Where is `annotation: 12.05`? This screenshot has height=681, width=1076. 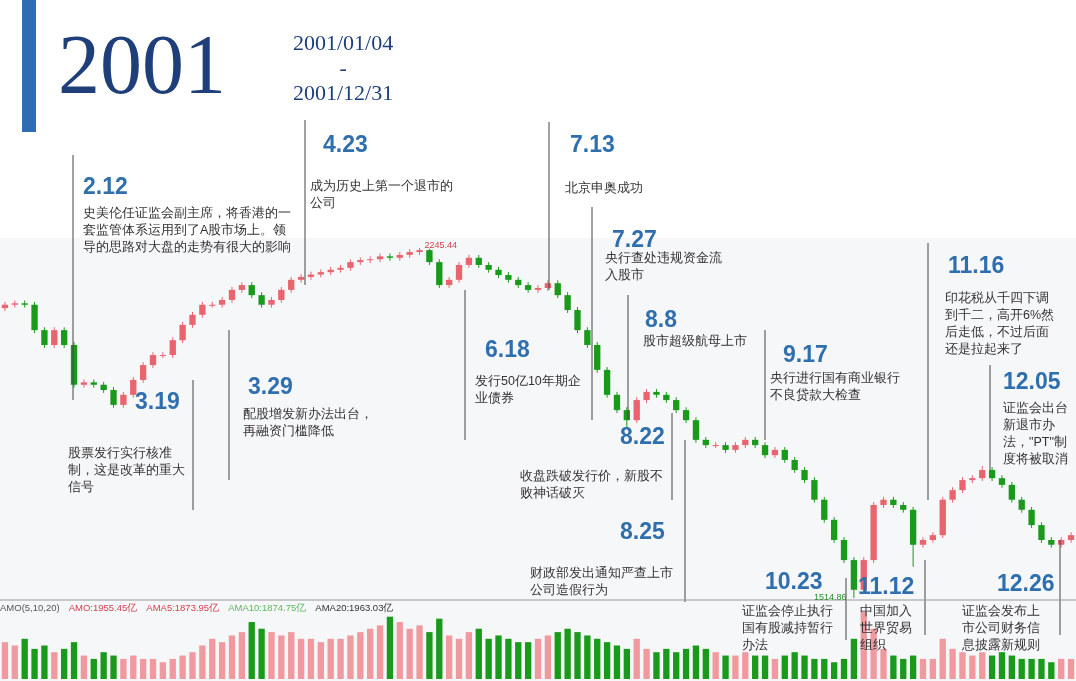
annotation: 12.05 is located at coordinates (1032, 381).